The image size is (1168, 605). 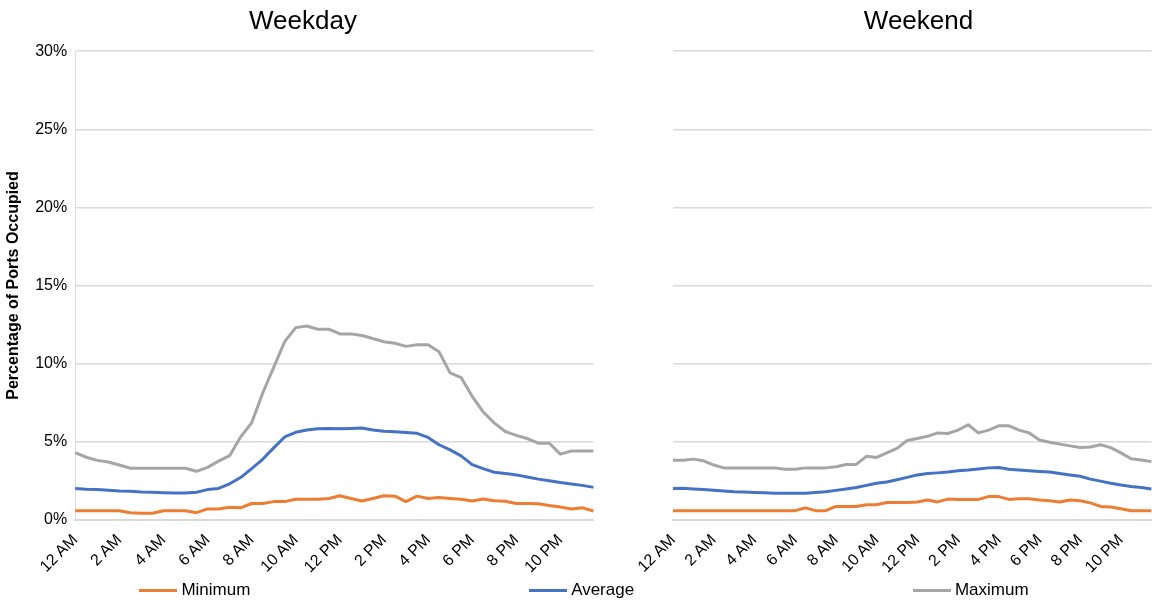 I want to click on x-tick-label: 10 PM, so click(x=543, y=553).